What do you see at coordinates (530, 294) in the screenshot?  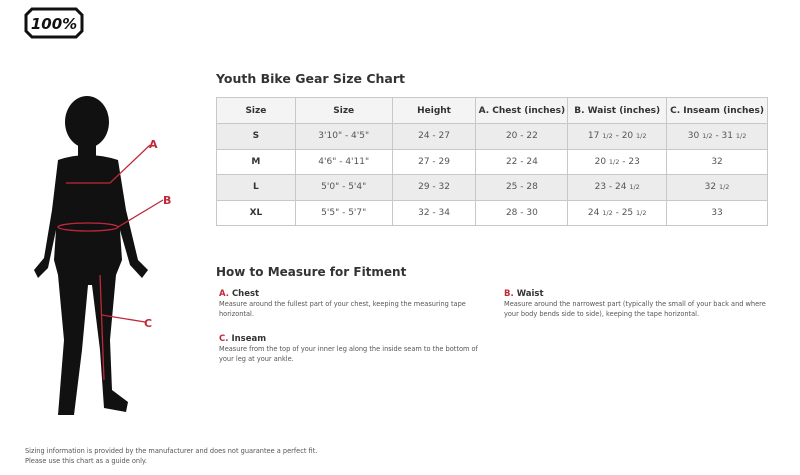 I see `measure-name: Waist` at bounding box center [530, 294].